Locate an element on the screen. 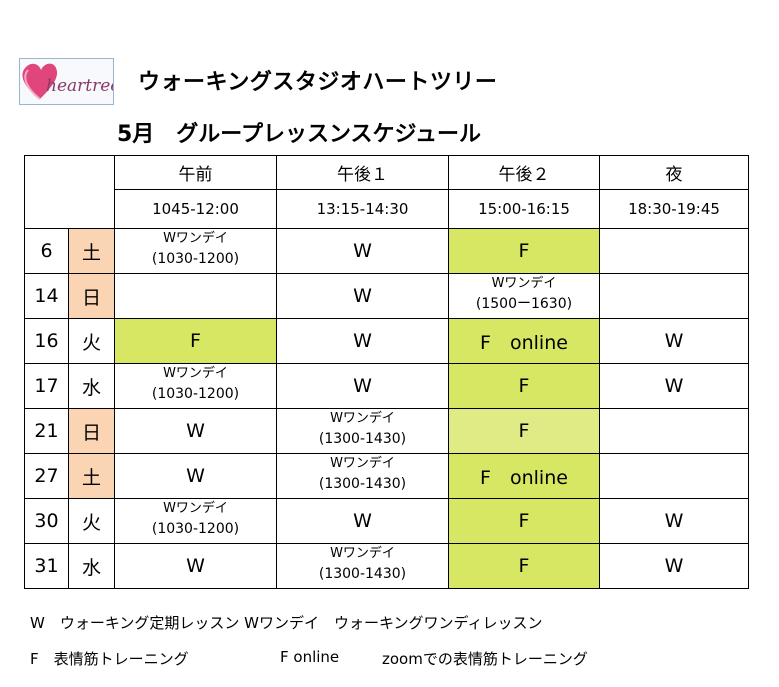 This screenshot has width=779, height=687. schedule-row: 17 水 Wワンデイ (1030-1200) W F W is located at coordinates (386, 386).